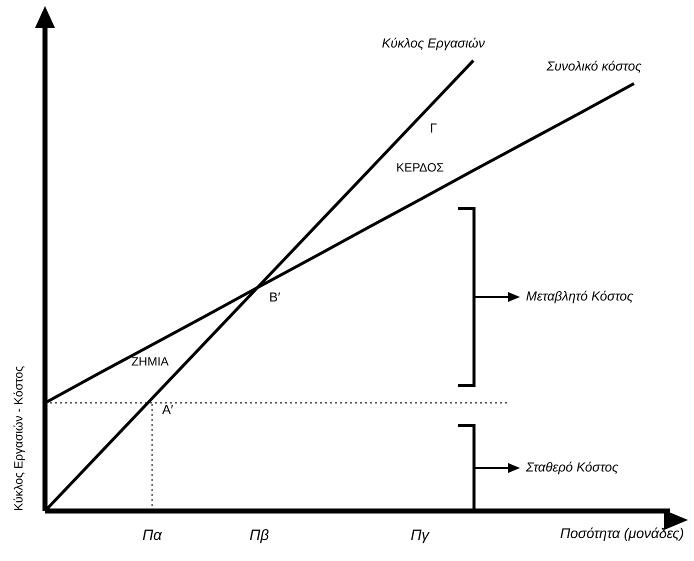  I want to click on annotation: Σταθερό Κόστος, so click(572, 467).